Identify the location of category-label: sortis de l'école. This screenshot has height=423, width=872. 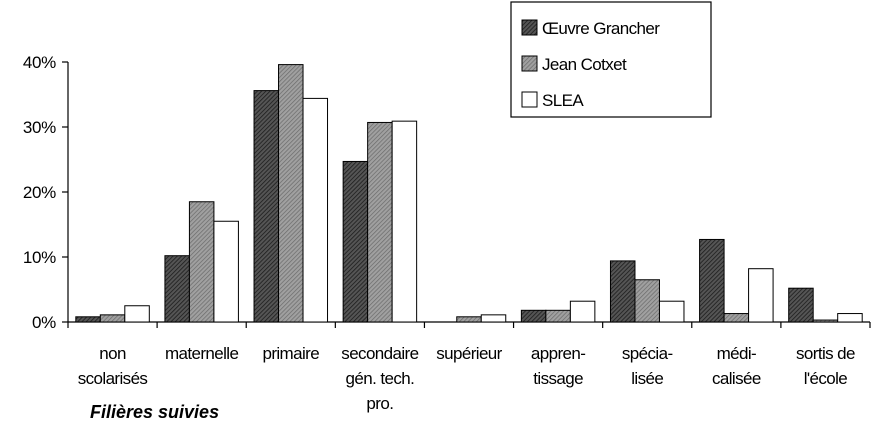
(825, 366).